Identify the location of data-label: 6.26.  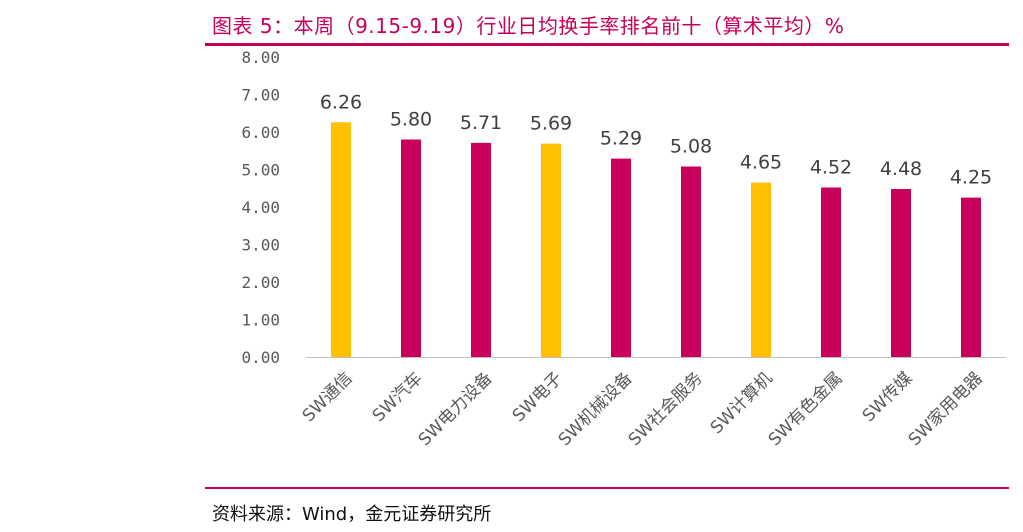
(341, 102).